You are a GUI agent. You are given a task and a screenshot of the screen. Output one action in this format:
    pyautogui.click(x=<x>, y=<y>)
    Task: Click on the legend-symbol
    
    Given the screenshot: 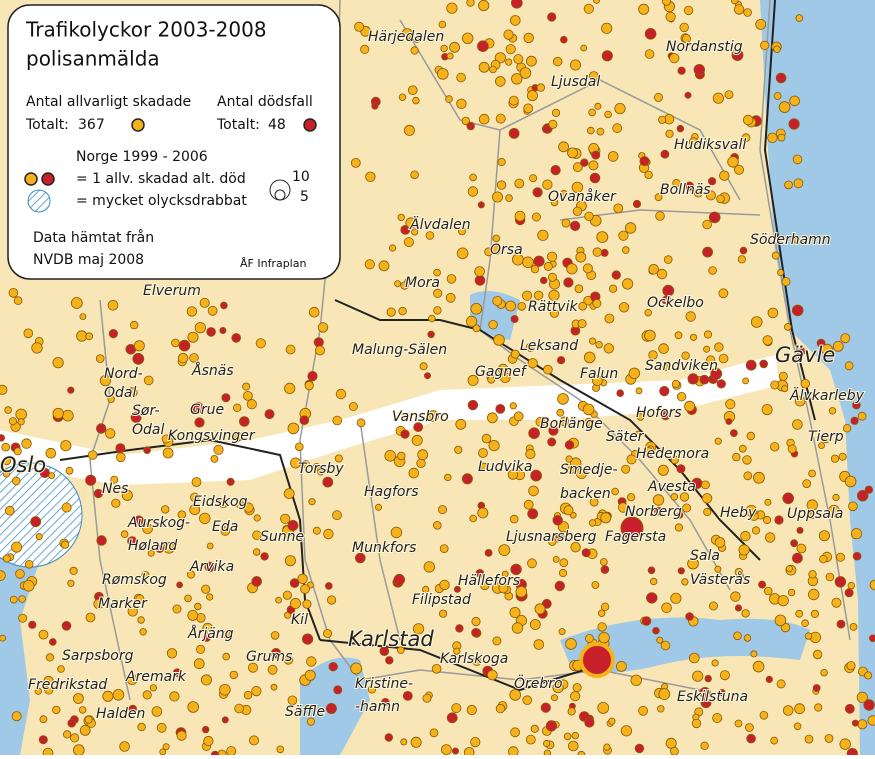 What is the action you would take?
    pyautogui.click(x=31, y=179)
    